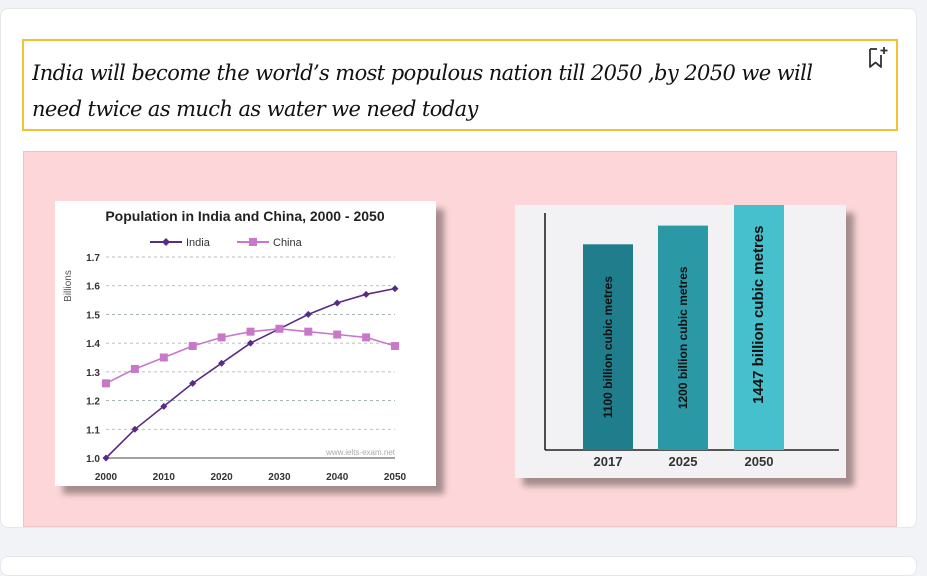 The image size is (927, 576). What do you see at coordinates (164, 477) in the screenshot?
I see `x-tick-label: 2010` at bounding box center [164, 477].